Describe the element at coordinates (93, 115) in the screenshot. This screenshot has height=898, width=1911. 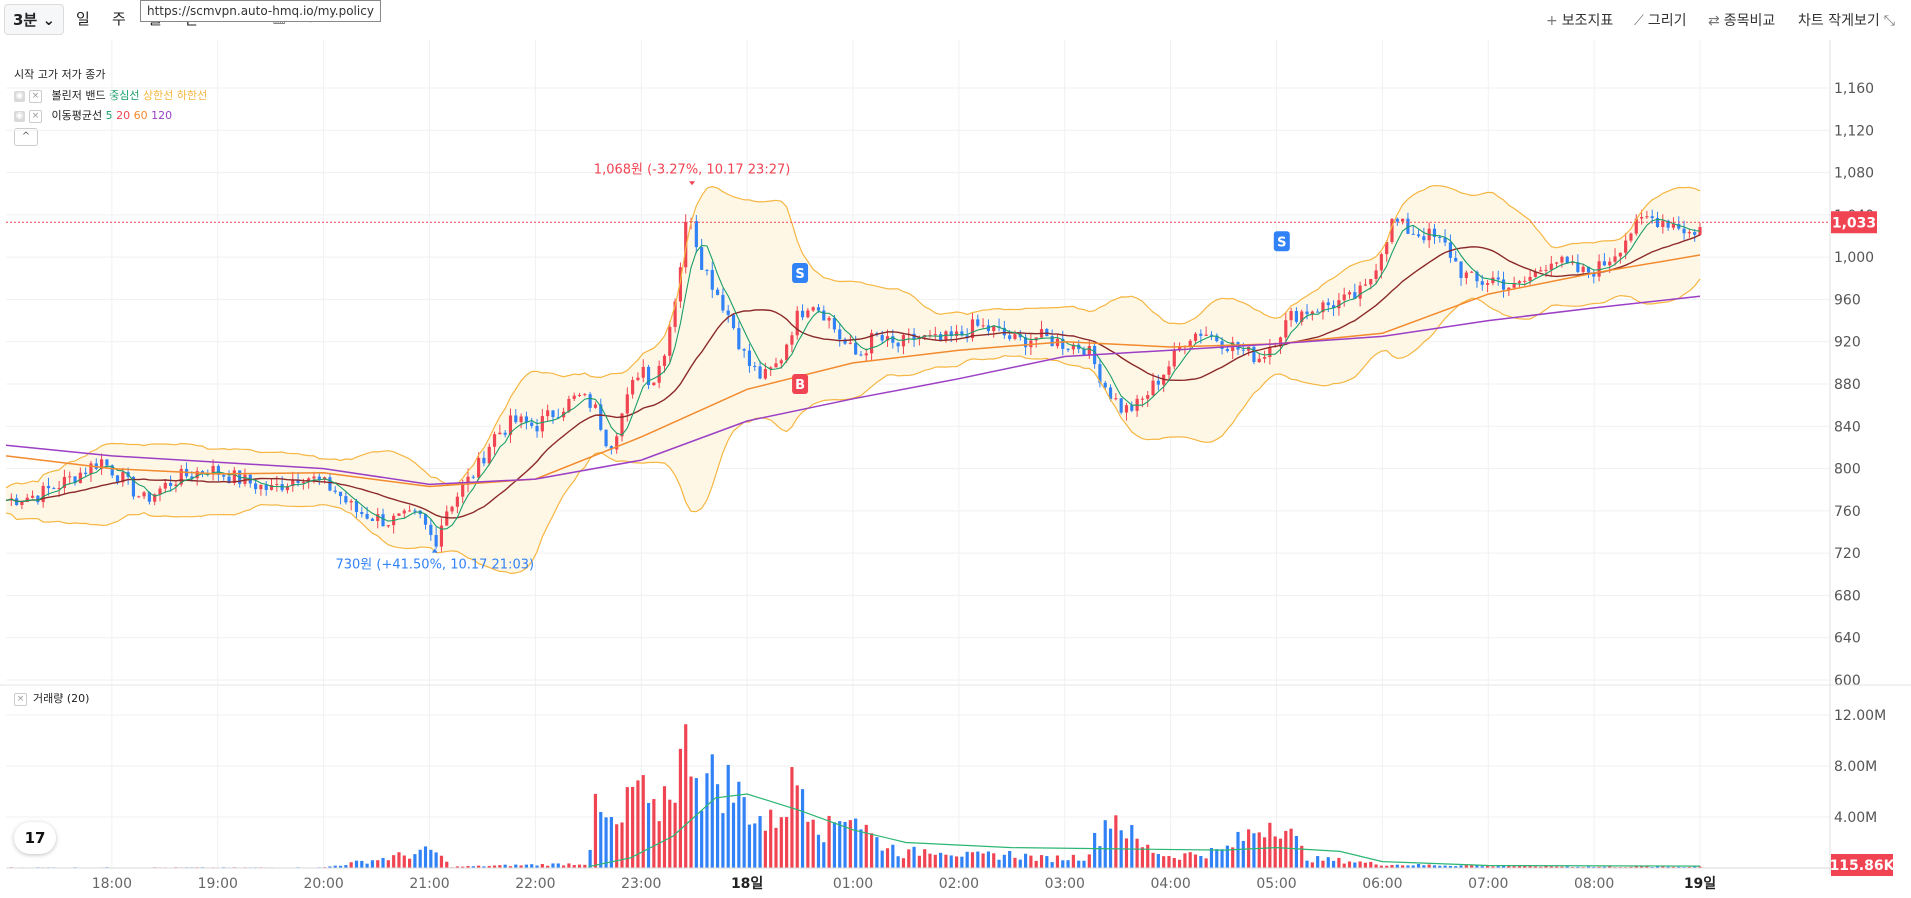
I see `ma-legend: ◉ × 이동평균선 5 20 60 120` at that location.